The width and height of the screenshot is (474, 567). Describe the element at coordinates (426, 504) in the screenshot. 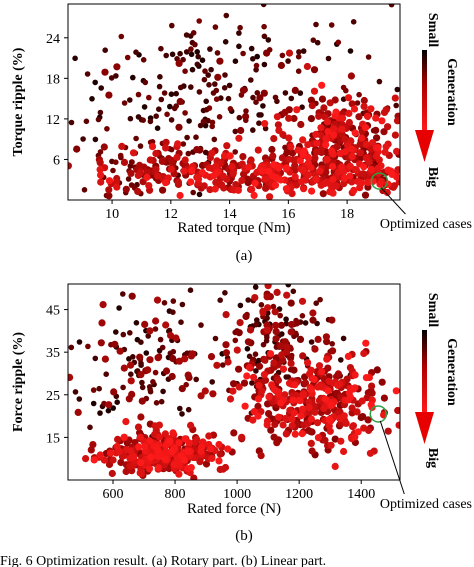

I see `optimized-cases-label-b: Optimized cases` at that location.